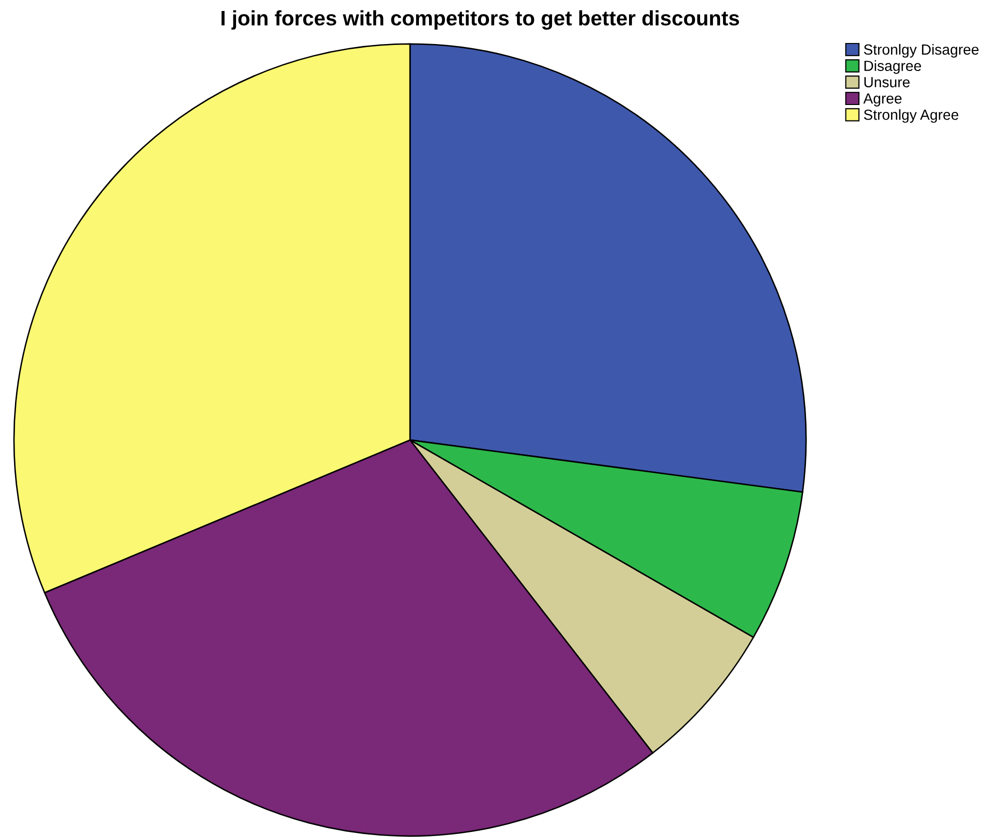 This screenshot has width=987, height=837. Describe the element at coordinates (882, 99) in the screenshot. I see `legend-label: Agree` at that location.